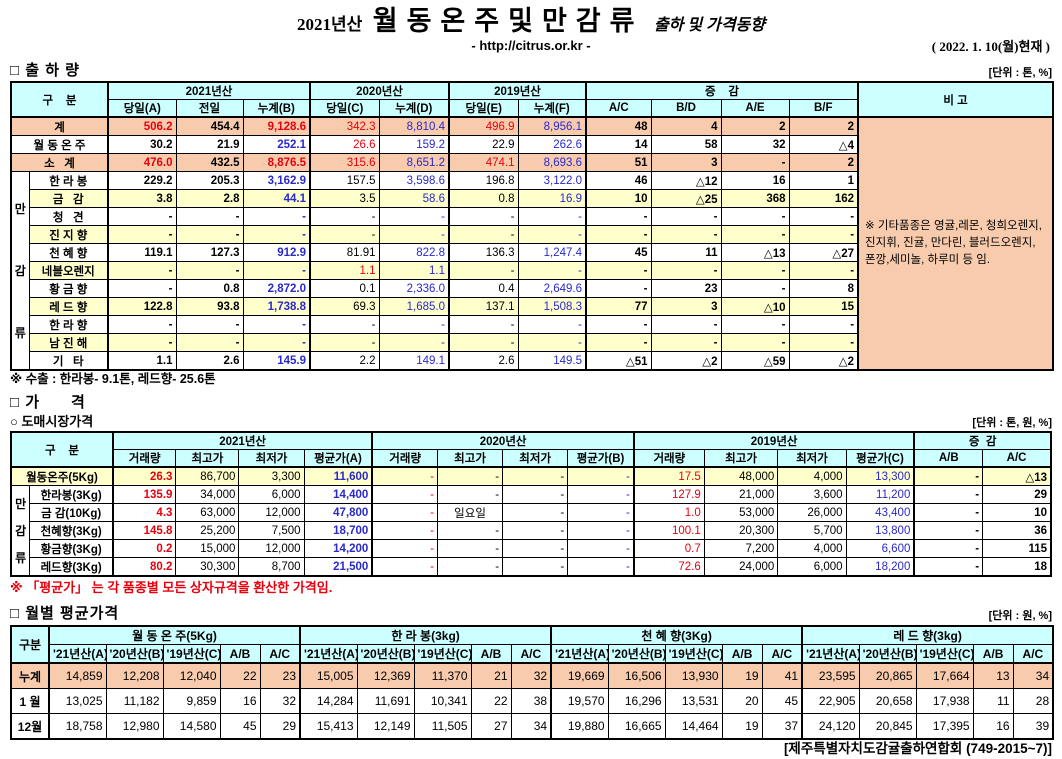 The image size is (1062, 759). Describe the element at coordinates (880, 567) in the screenshot. I see `cell: 18,200` at that location.